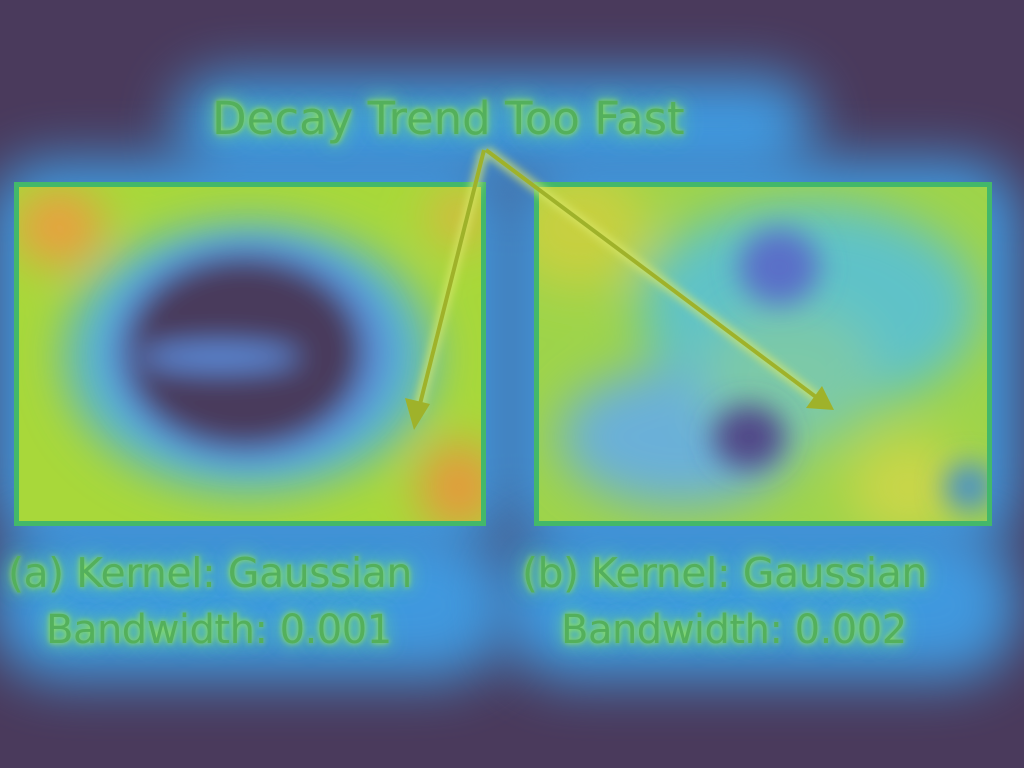  Describe the element at coordinates (219, 630) in the screenshot. I see `panel-a-caption-bandwidth: Bandwidth: 0.001` at that location.